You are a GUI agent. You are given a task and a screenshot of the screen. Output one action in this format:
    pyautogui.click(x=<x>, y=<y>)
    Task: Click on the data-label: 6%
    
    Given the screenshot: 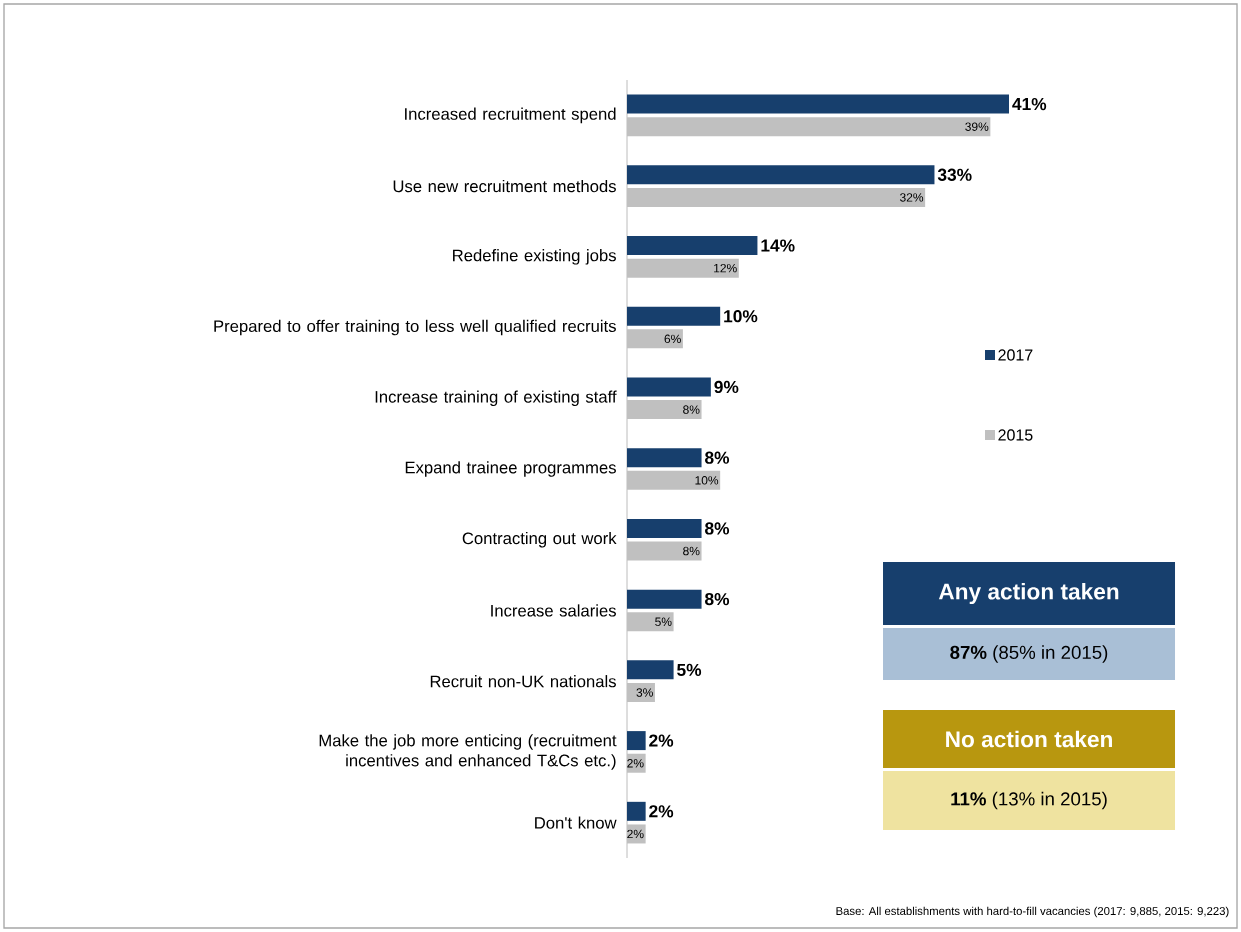 What is the action you would take?
    pyautogui.click(x=672, y=339)
    